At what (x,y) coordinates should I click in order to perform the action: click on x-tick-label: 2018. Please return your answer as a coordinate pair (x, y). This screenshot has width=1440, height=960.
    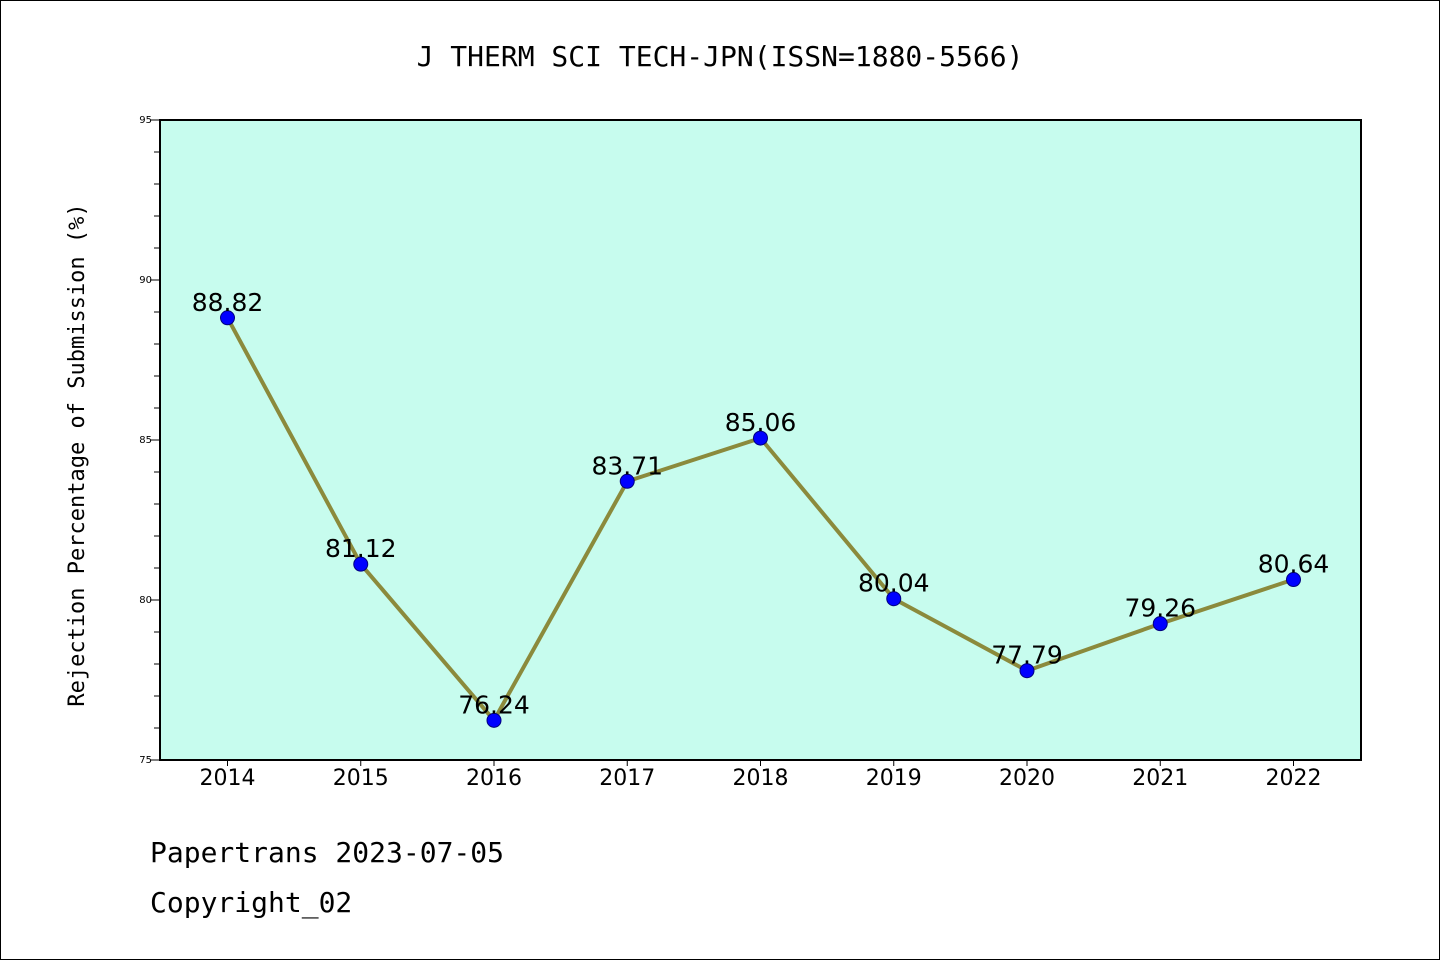
    Looking at the image, I should click on (761, 778).